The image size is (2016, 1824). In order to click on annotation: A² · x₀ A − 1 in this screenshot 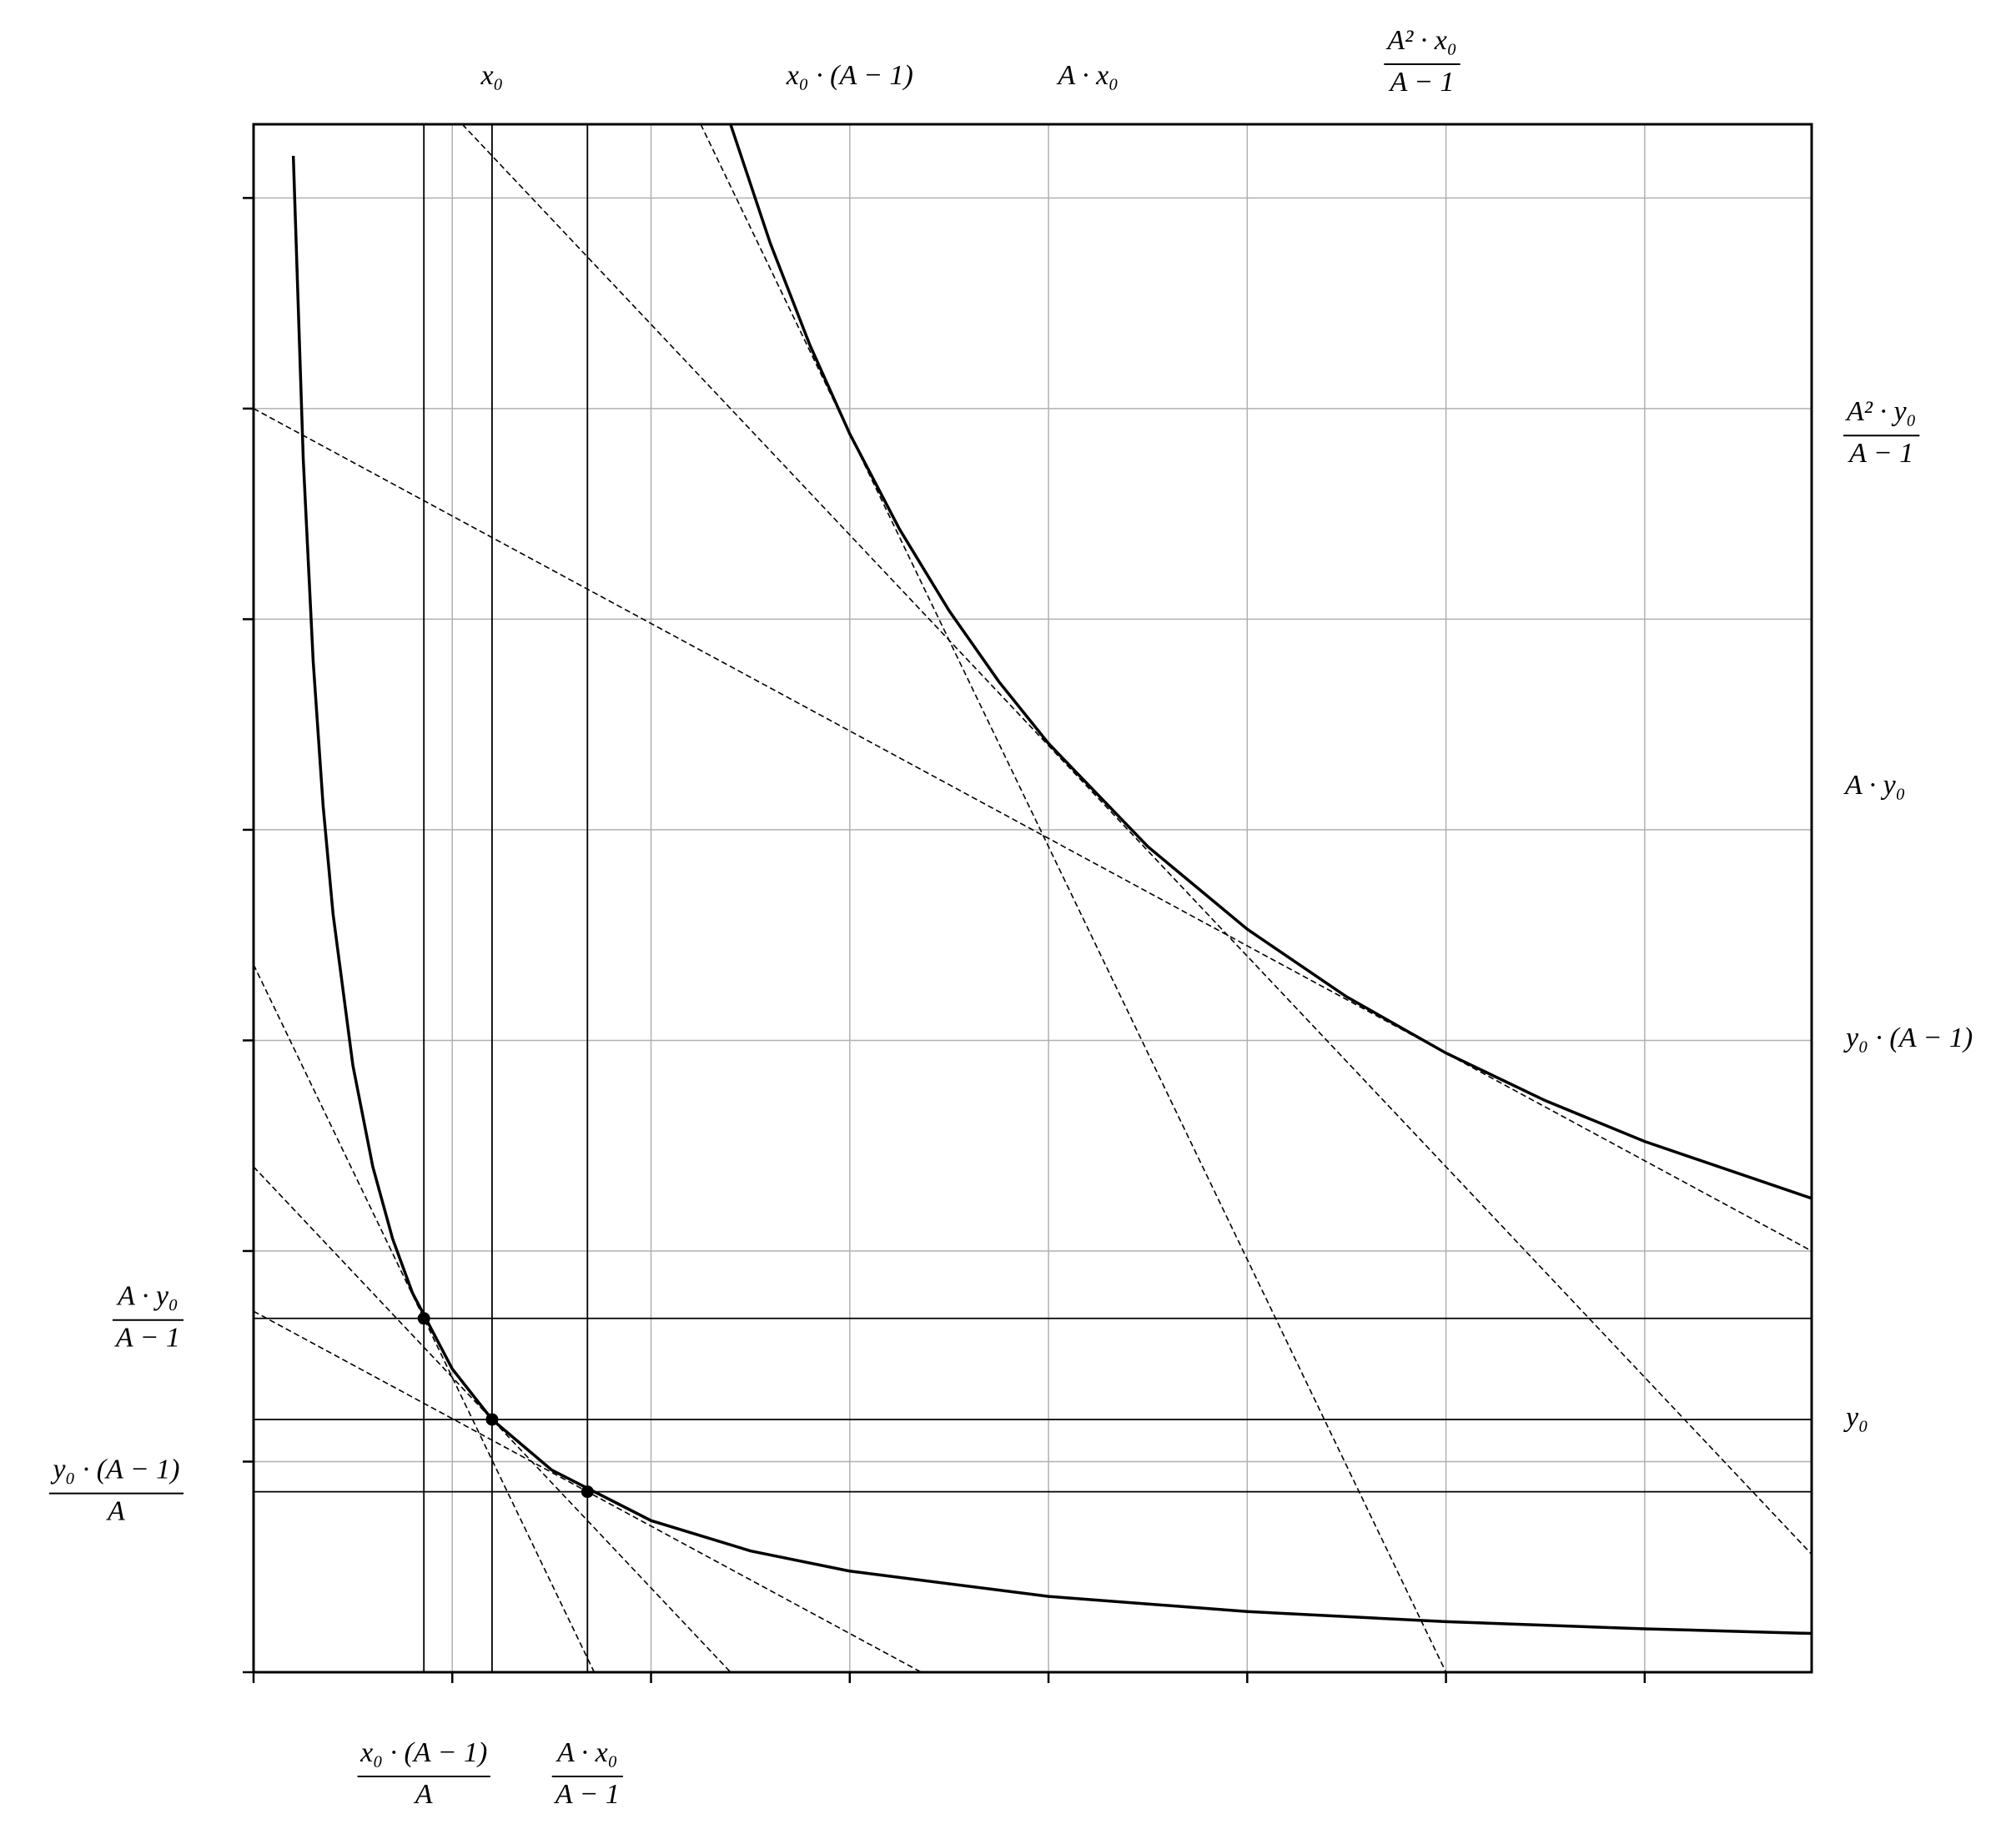, I will do `click(1422, 62)`.